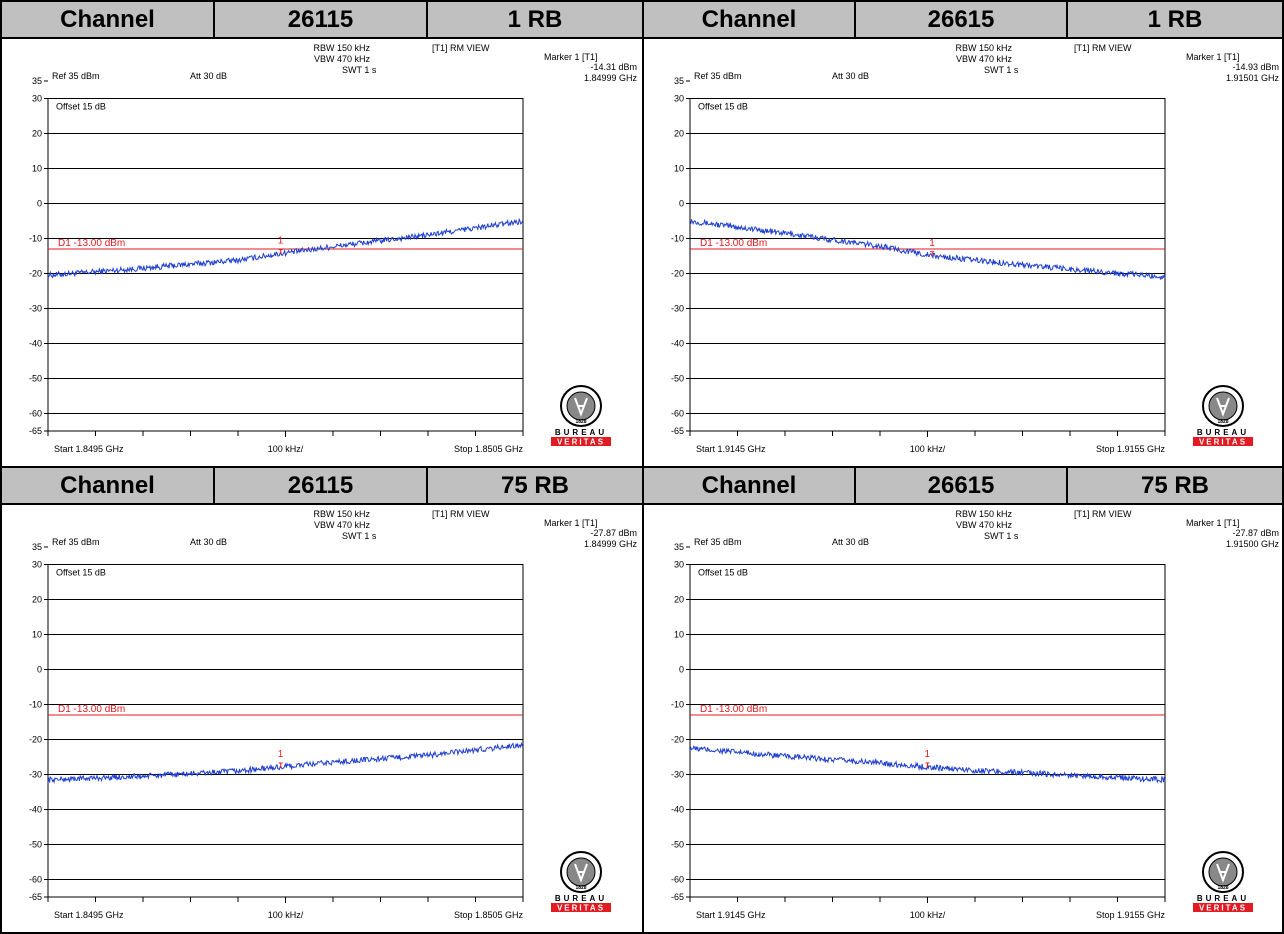 The image size is (1284, 934). Describe the element at coordinates (1253, 78) in the screenshot. I see `marker-frequency: 1.91501 GHz` at that location.